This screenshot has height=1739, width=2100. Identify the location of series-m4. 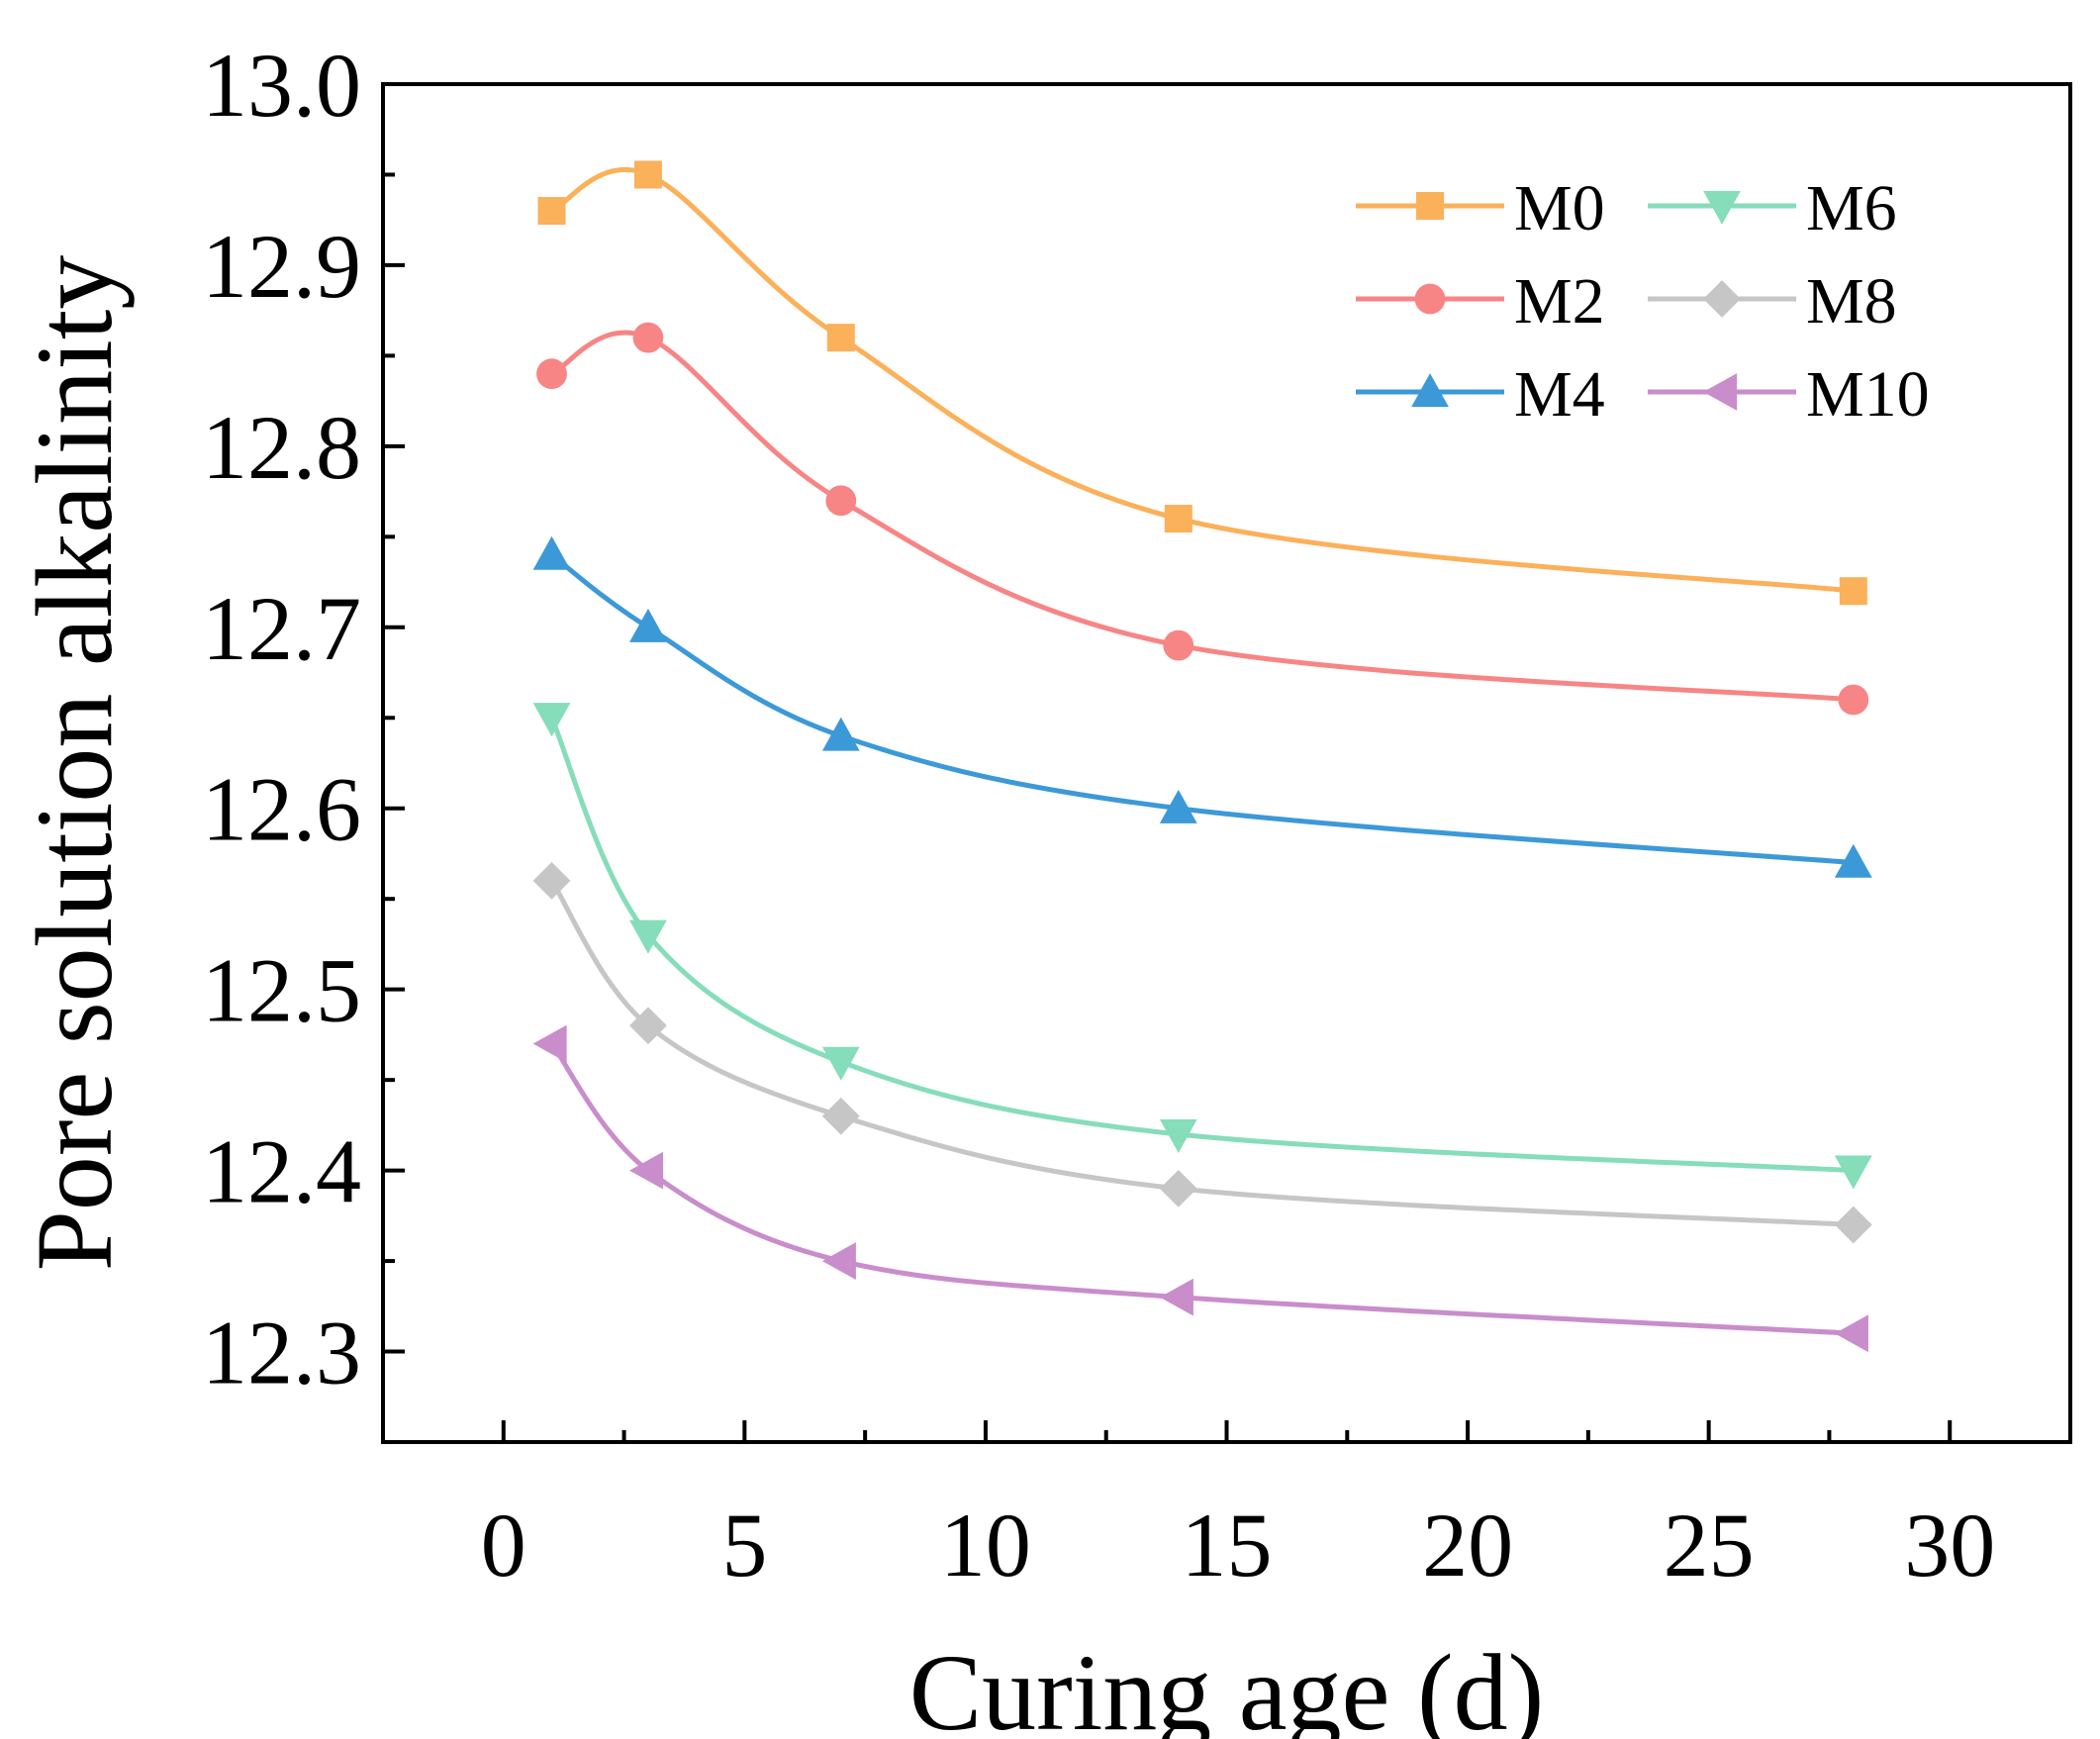
(1202, 706).